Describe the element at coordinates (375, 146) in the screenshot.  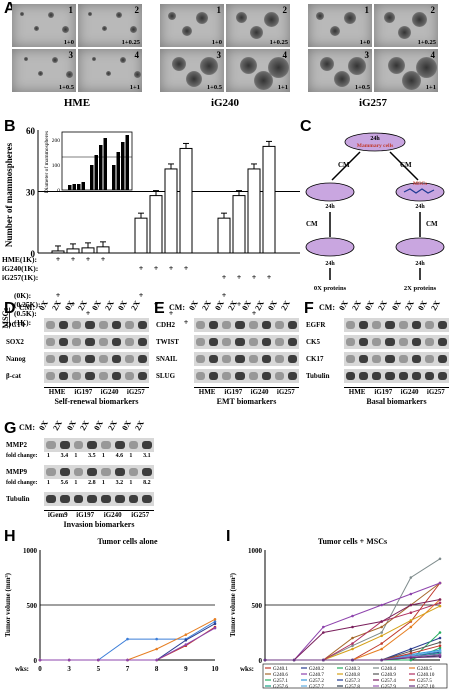
I see `c-top-label: Mammary cells` at that location.